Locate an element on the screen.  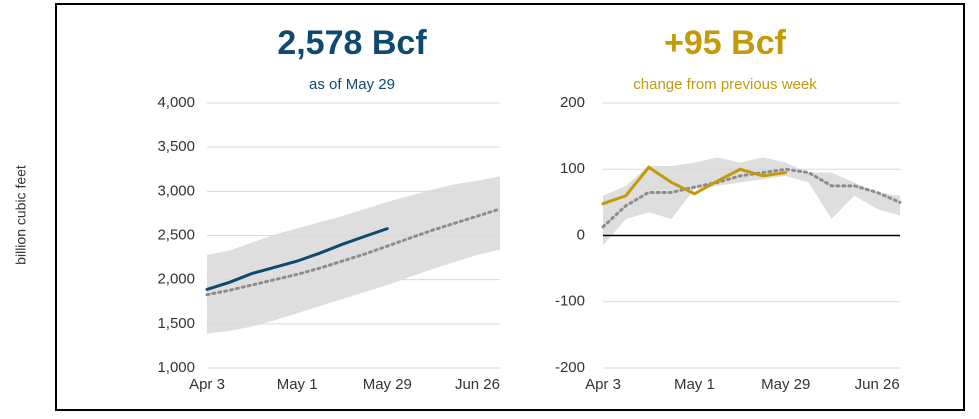
y-tick-label: 100 is located at coordinates (572, 168).